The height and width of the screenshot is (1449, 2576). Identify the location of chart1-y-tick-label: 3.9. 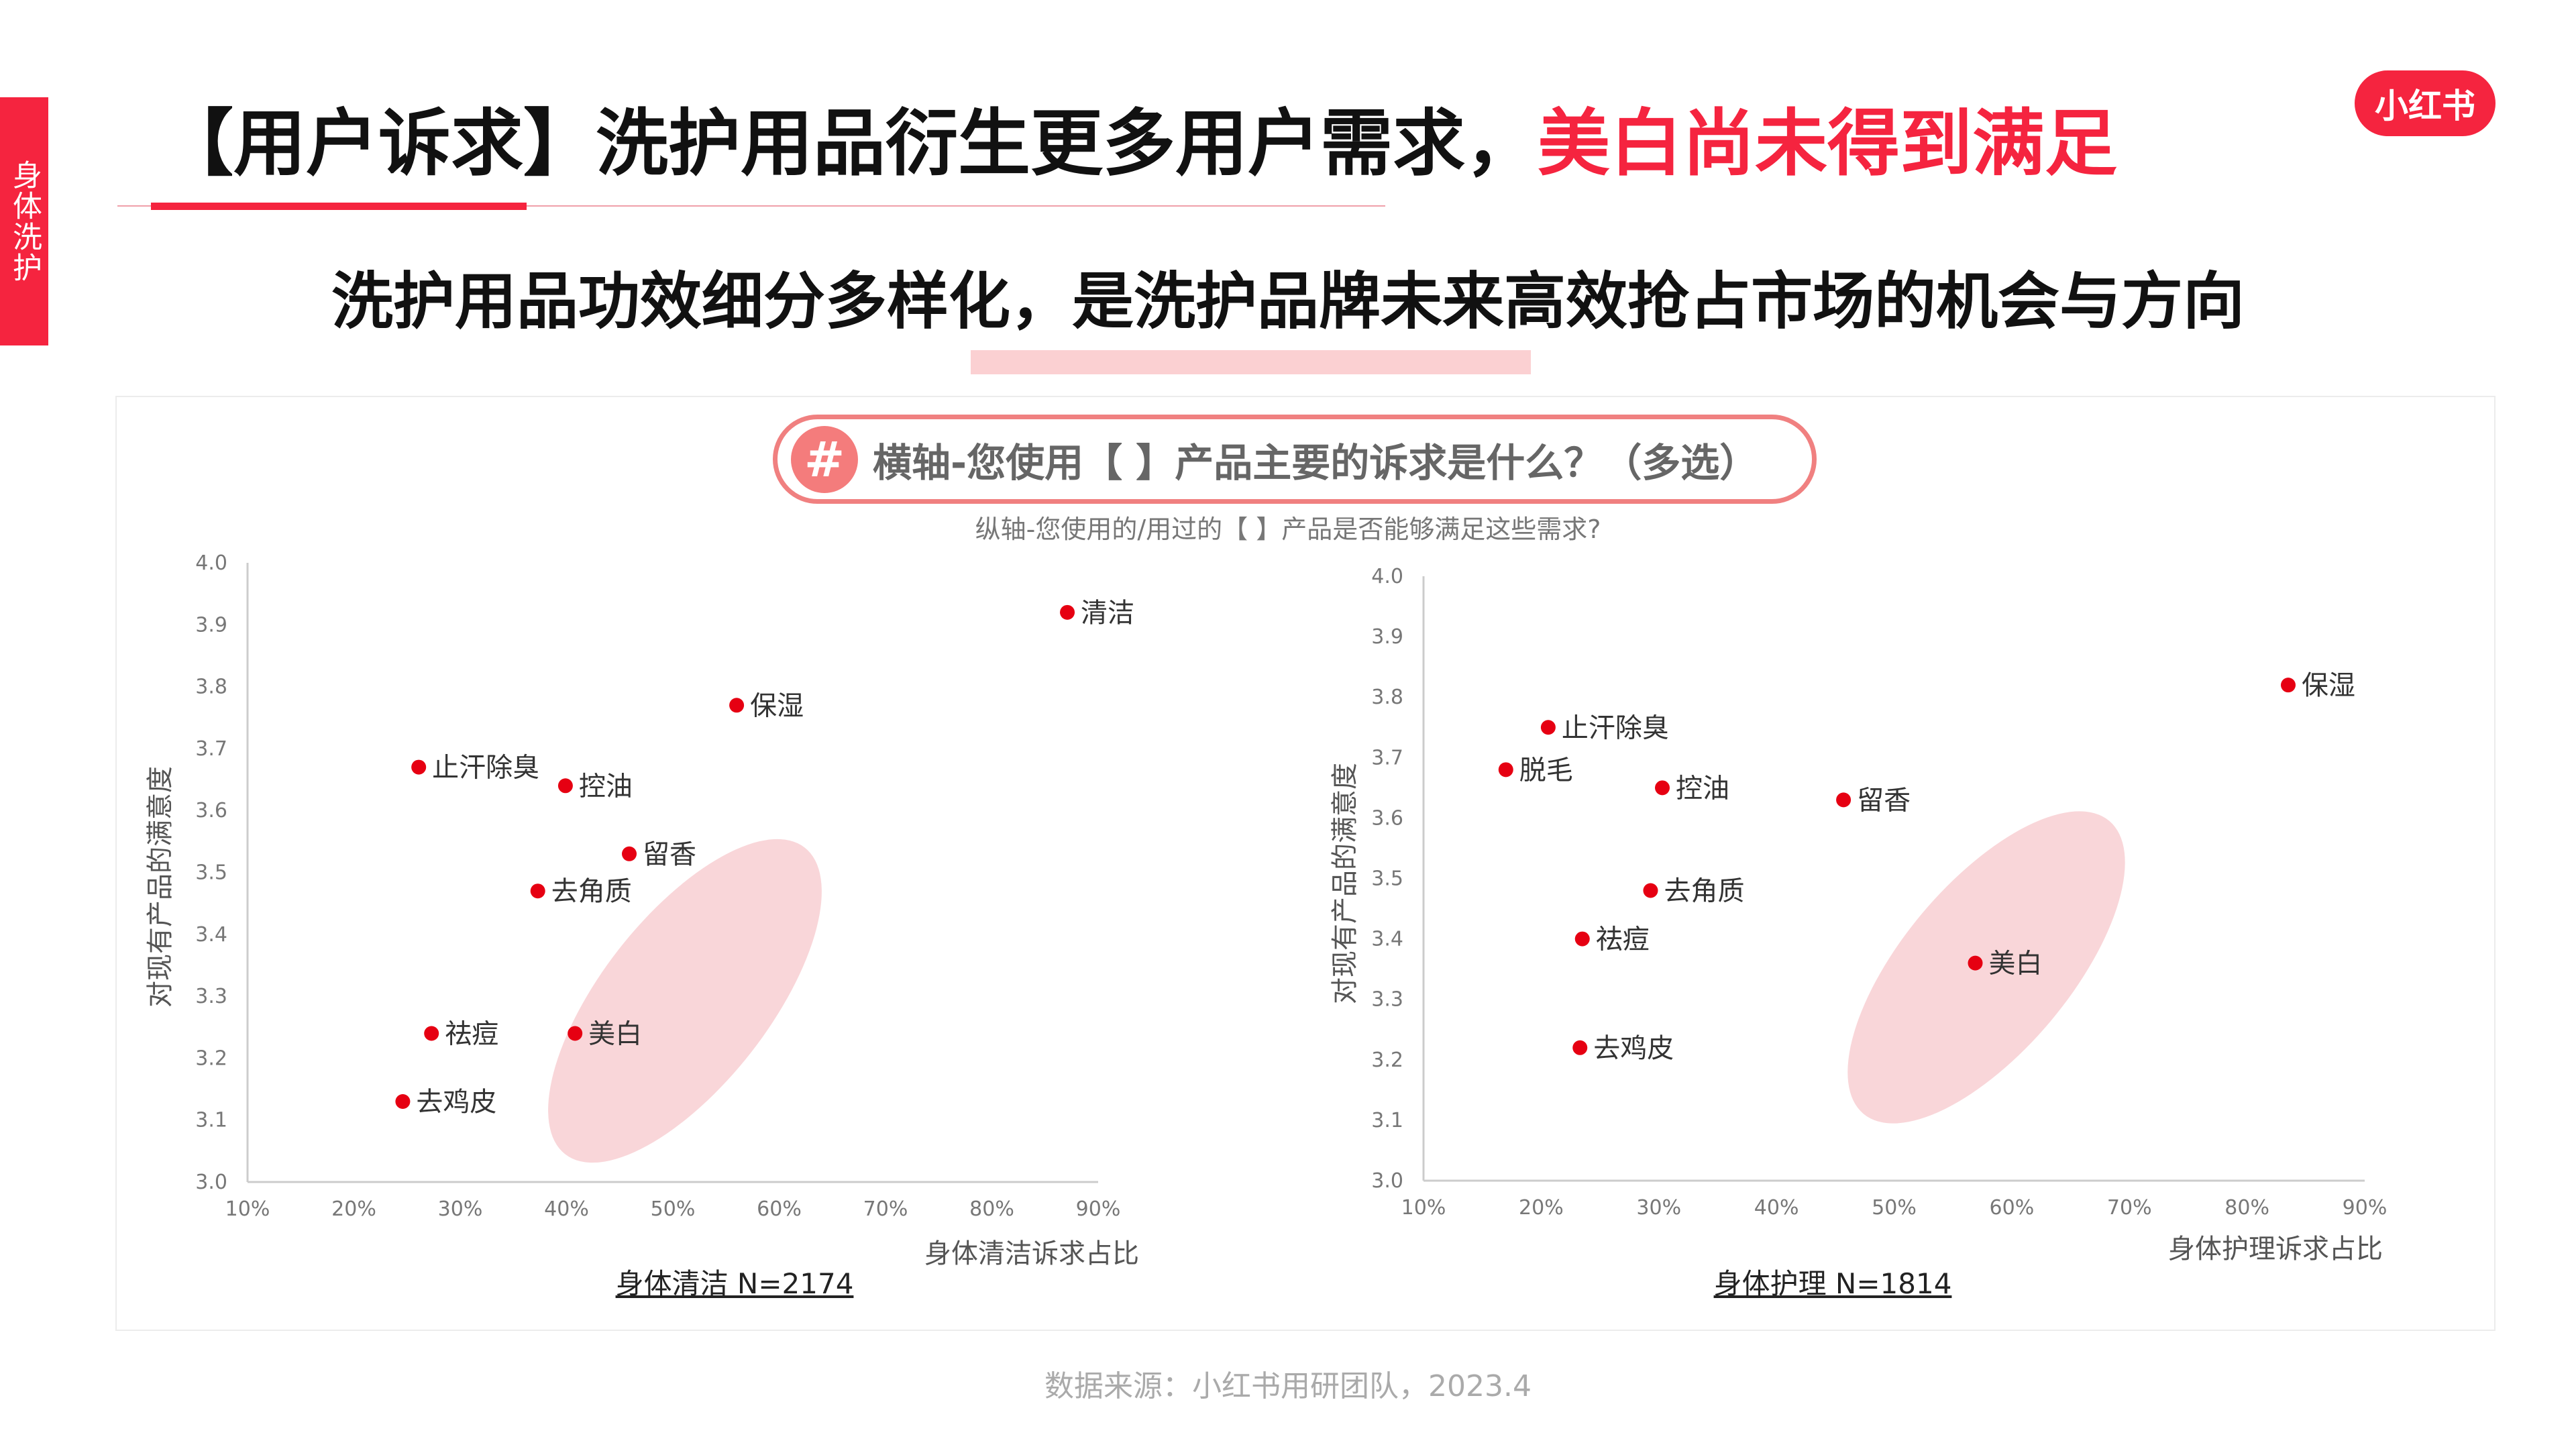
(211, 625).